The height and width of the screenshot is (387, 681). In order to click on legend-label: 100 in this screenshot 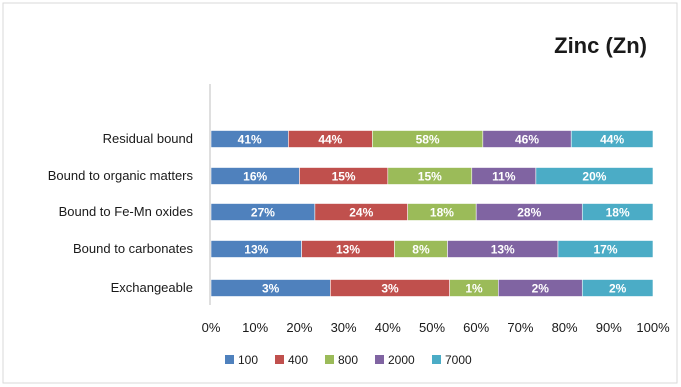, I will do `click(248, 360)`.